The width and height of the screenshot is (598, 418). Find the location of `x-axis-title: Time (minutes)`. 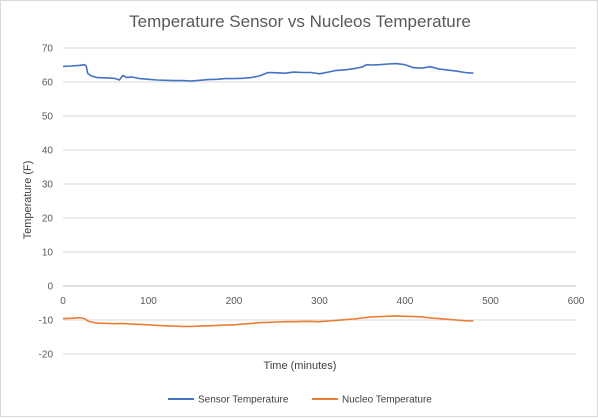

x-axis-title: Time (minutes) is located at coordinates (300, 366).